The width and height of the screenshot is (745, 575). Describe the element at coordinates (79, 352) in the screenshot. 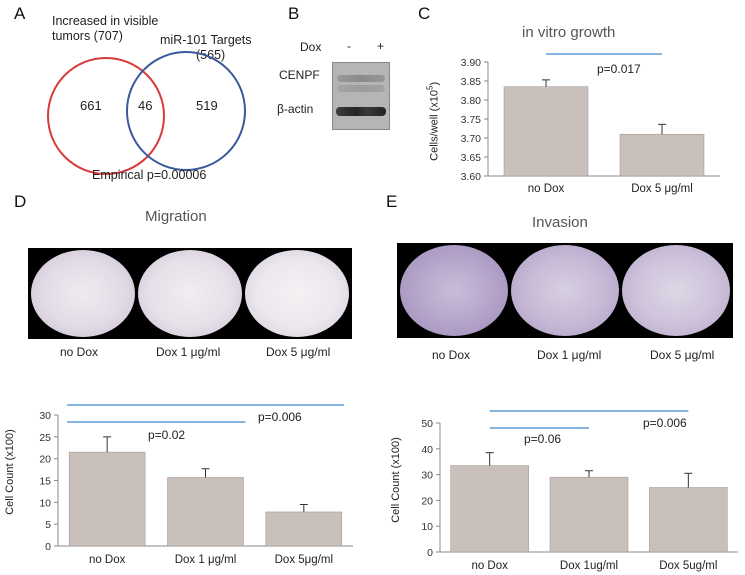

I see `migration-caption-nodox: no Dox` at that location.